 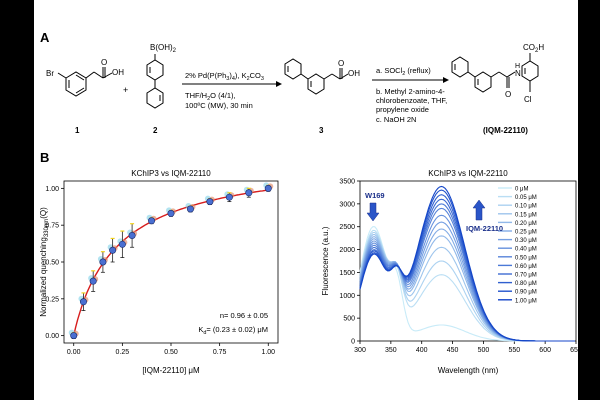 I want to click on y-tick-label: 0.50, so click(x=52, y=263).